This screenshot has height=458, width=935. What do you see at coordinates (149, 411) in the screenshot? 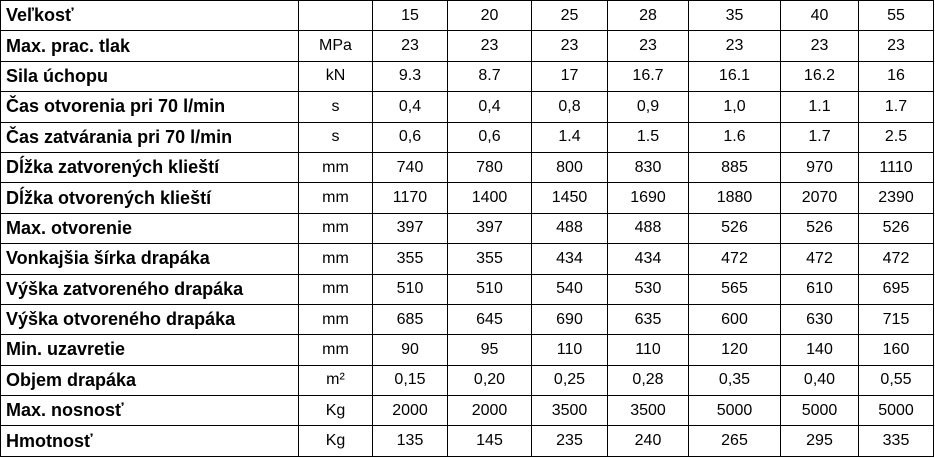
I see `row-label: Max. nosnosť` at bounding box center [149, 411].